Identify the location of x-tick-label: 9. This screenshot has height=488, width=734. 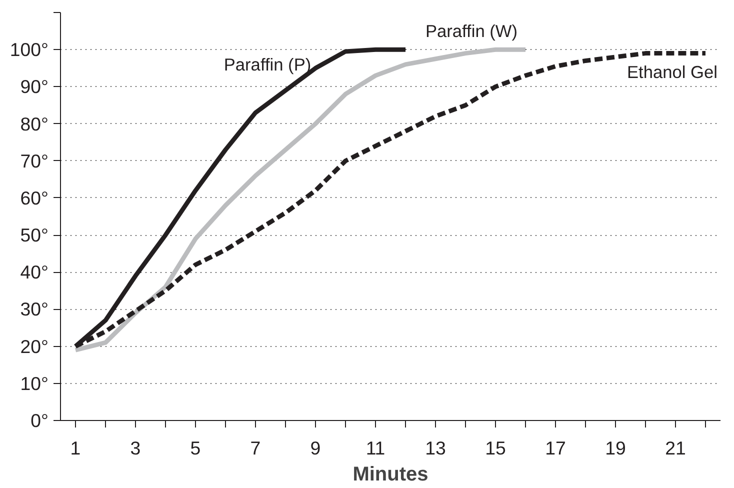
(315, 448).